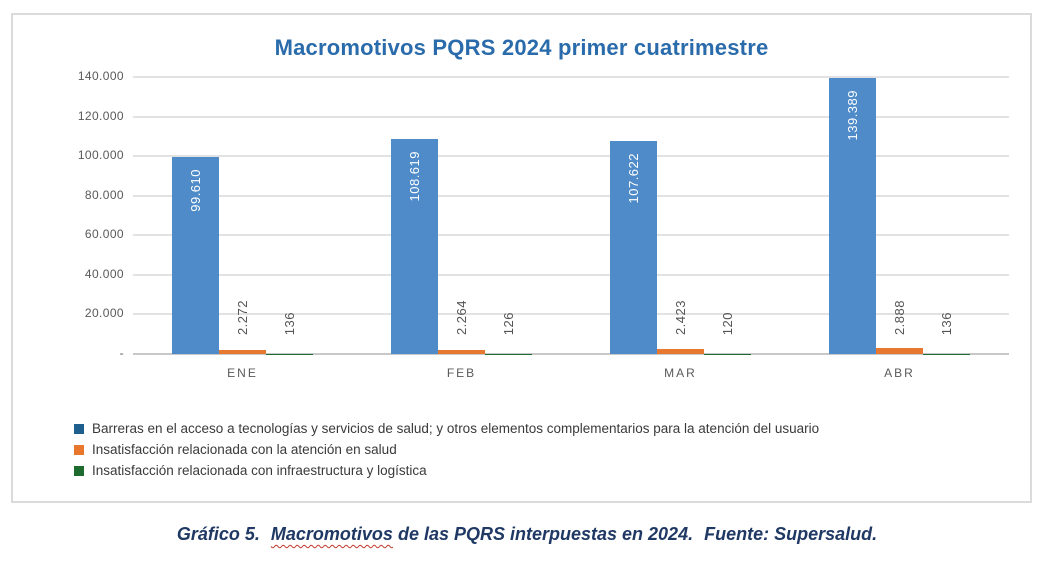 This screenshot has height=580, width=1054. I want to click on y-axis-tick-label: 60.000, so click(104, 234).